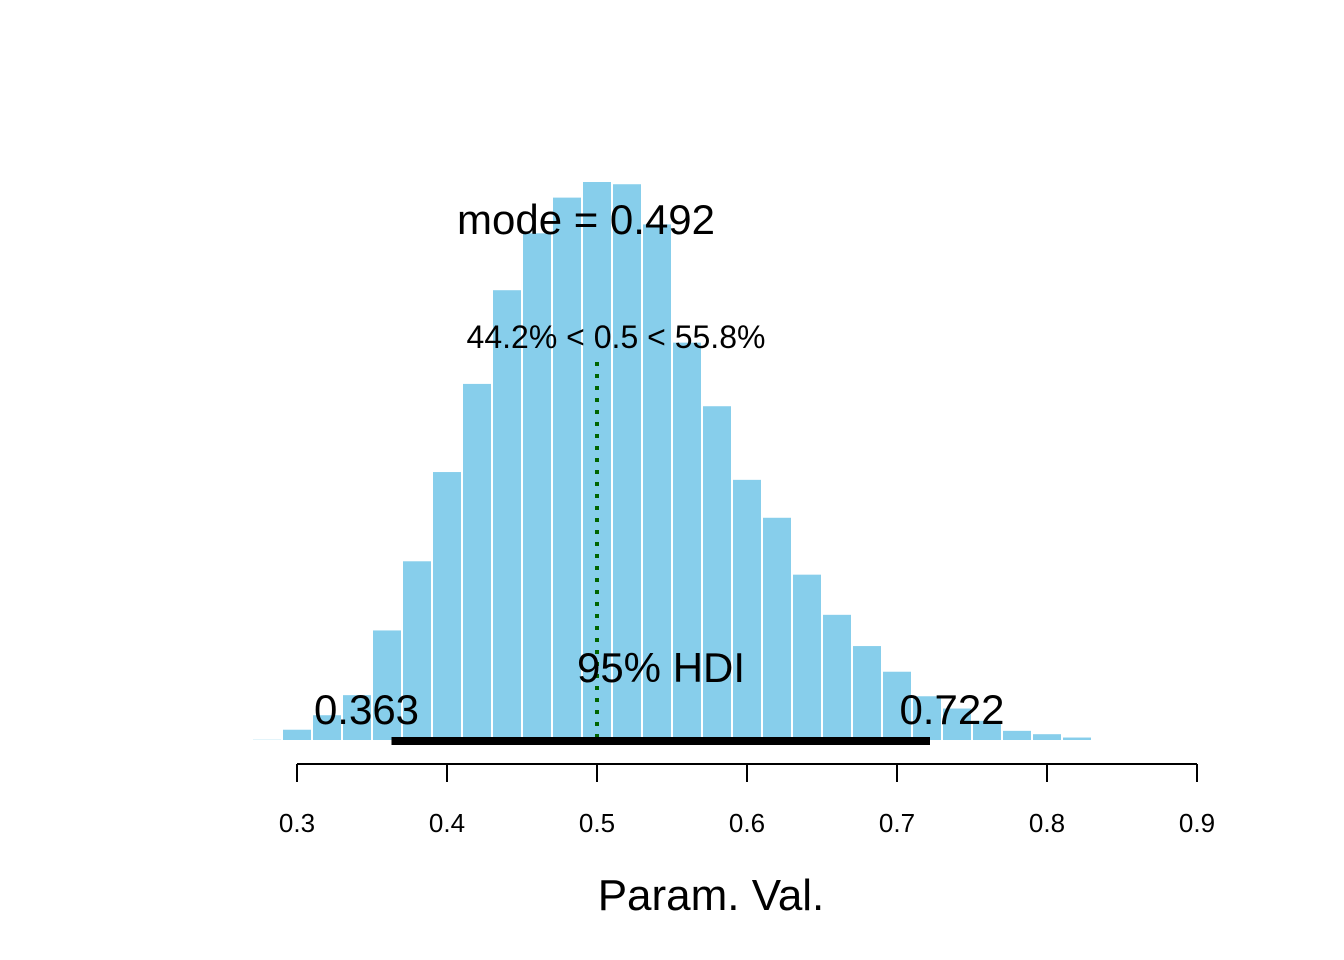 Image resolution: width=1344 pixels, height=960 pixels. Describe the element at coordinates (661, 667) in the screenshot. I see `hdi-label: 95% HDI` at that location.